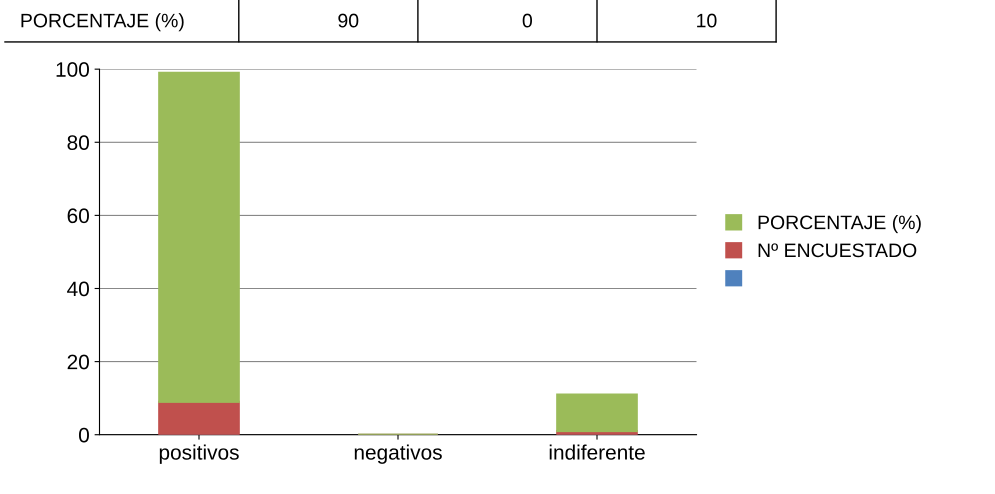 The width and height of the screenshot is (995, 494). What do you see at coordinates (527, 21) in the screenshot?
I see `text: 0` at bounding box center [527, 21].